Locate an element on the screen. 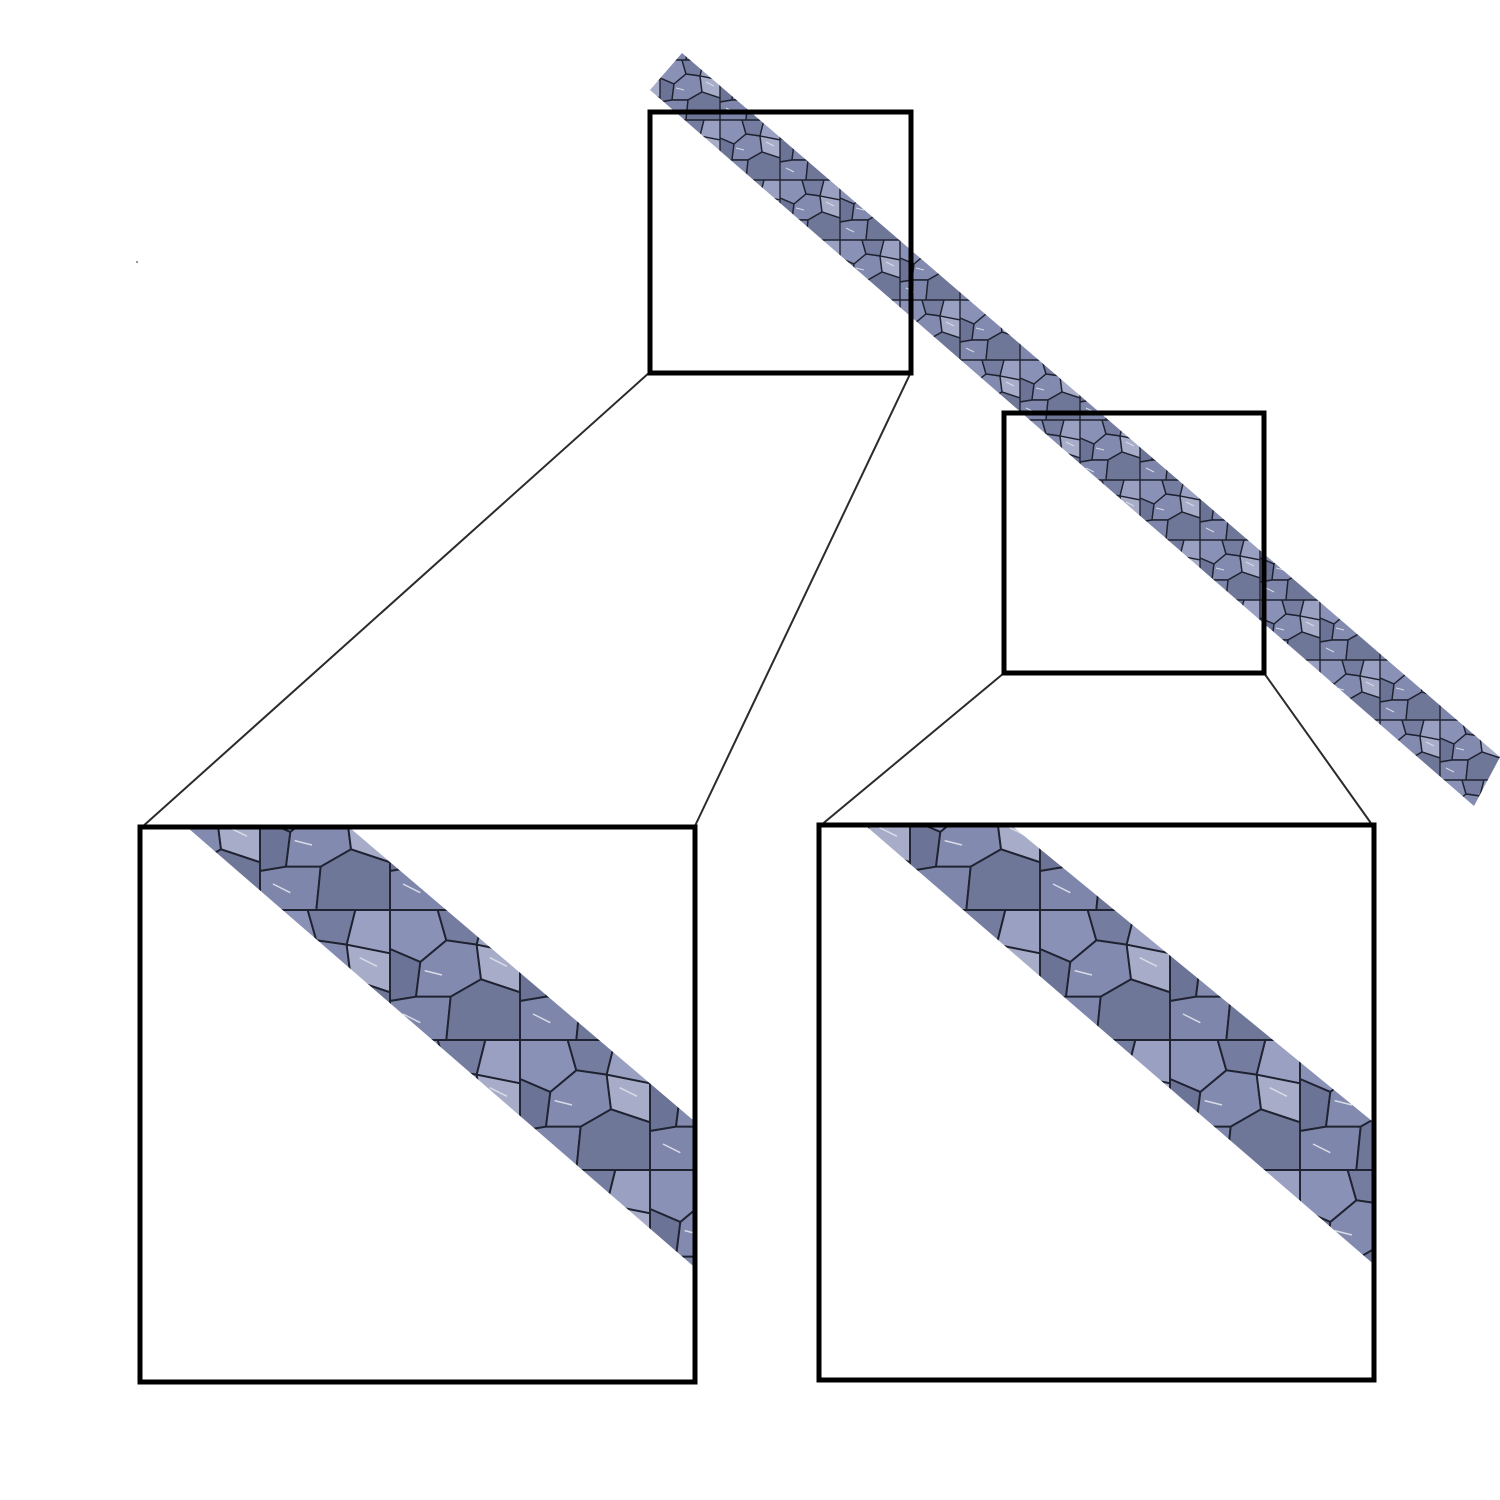 The height and width of the screenshot is (1500, 1500). zoom-inset-2-frame is located at coordinates (1096, 1102).